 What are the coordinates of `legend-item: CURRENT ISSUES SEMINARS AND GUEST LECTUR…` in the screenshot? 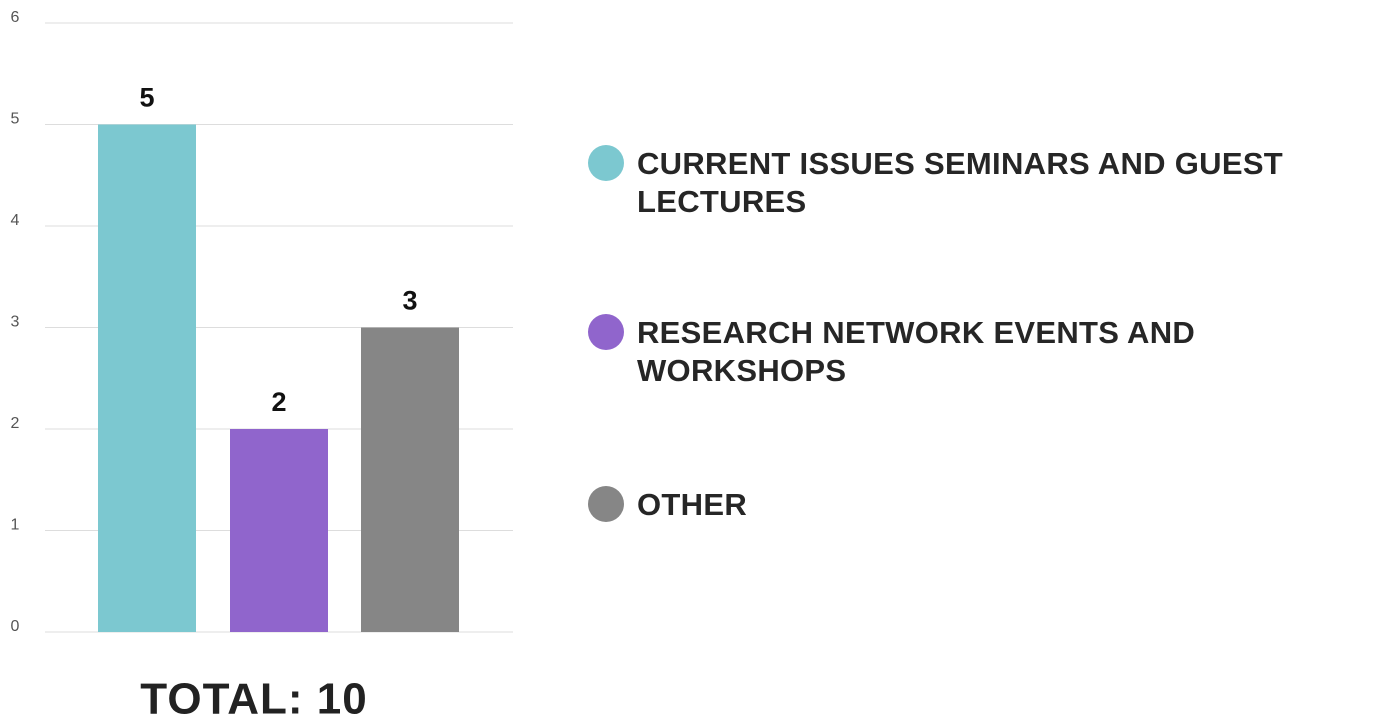 It's located at (988, 183).